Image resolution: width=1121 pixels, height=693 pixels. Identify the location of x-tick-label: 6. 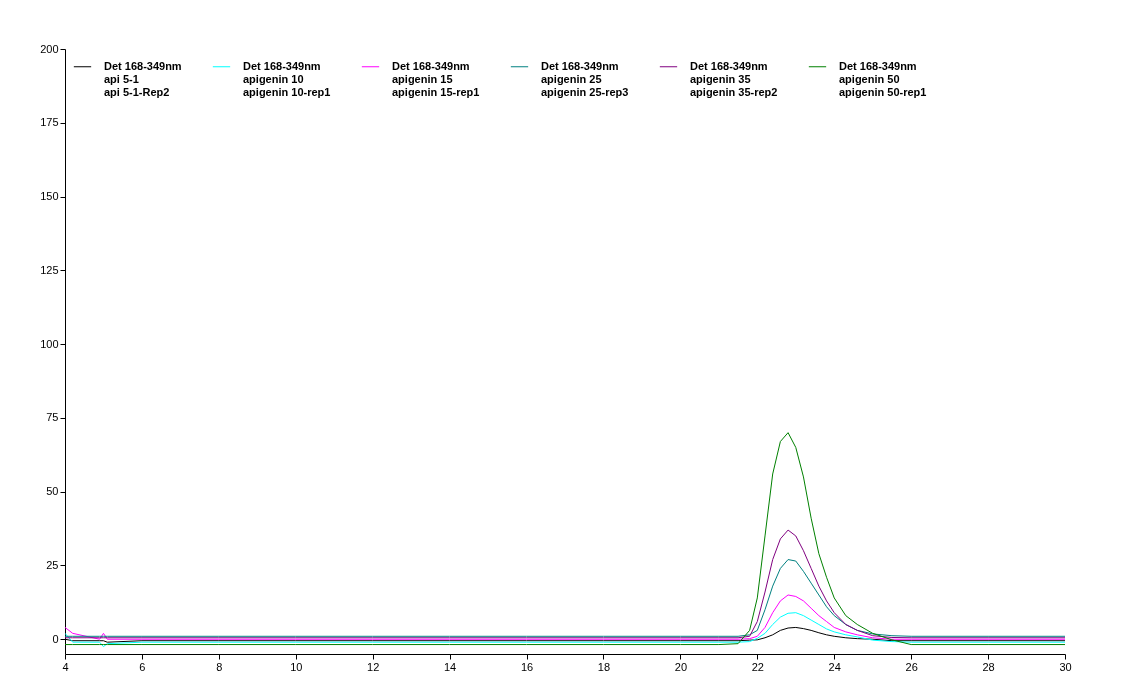
(142, 666).